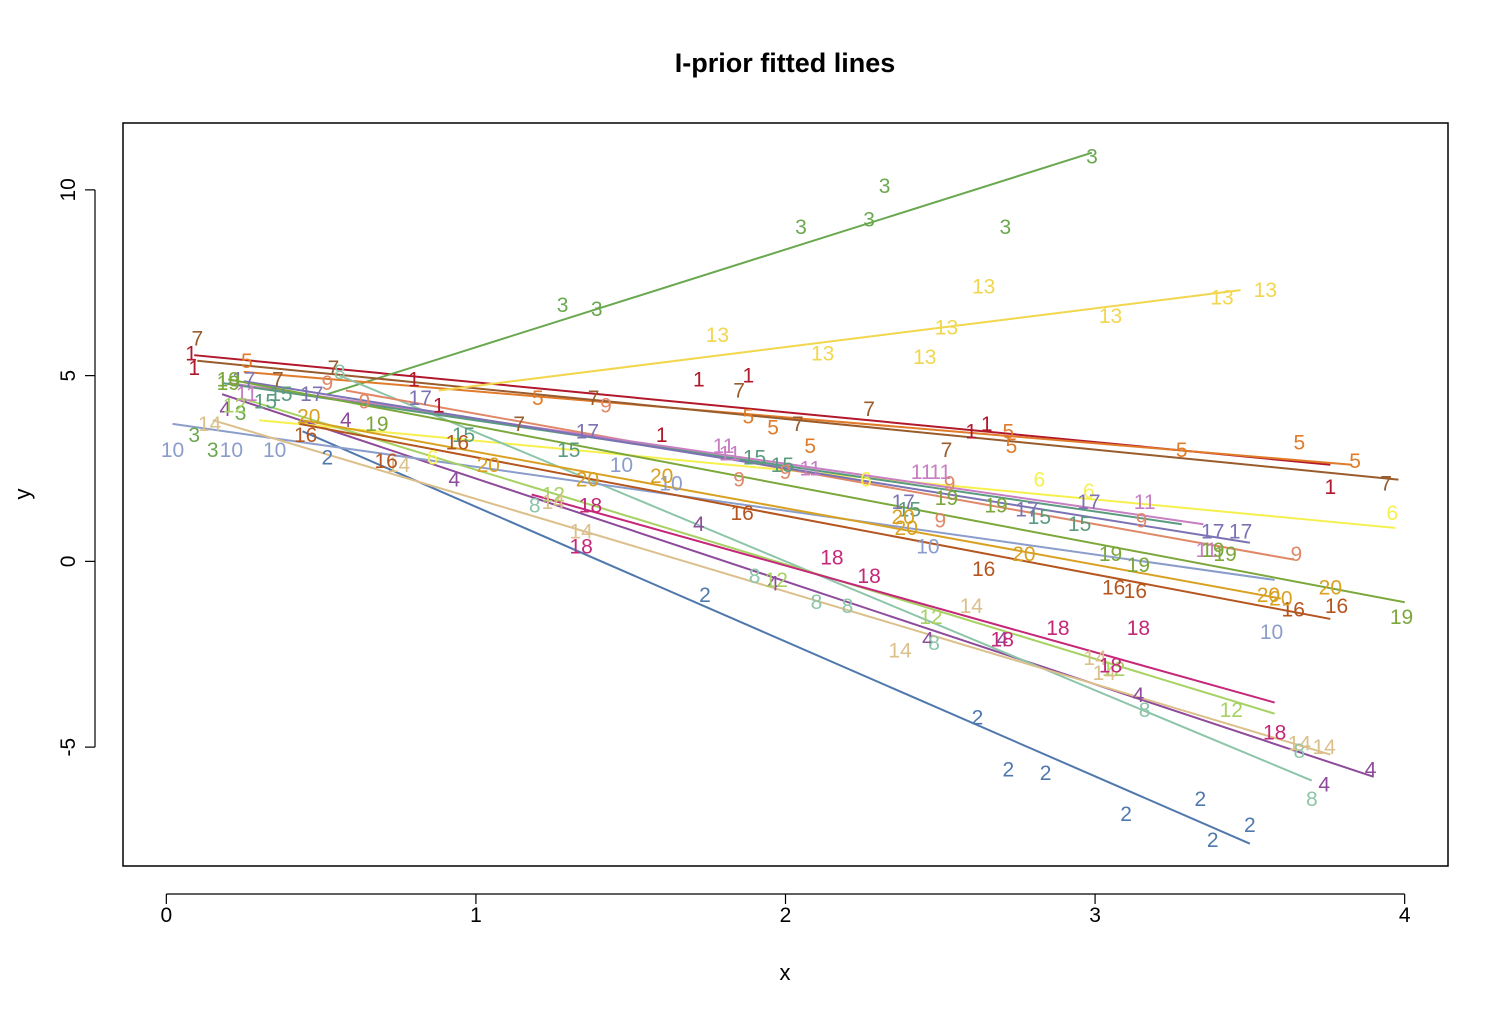  Describe the element at coordinates (68, 189) in the screenshot. I see `y-tick-label: 10` at that location.